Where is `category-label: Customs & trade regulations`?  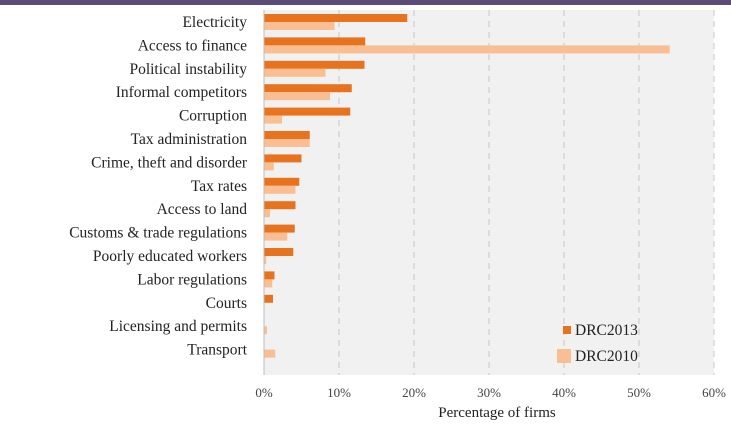 category-label: Customs & trade regulations is located at coordinates (158, 233).